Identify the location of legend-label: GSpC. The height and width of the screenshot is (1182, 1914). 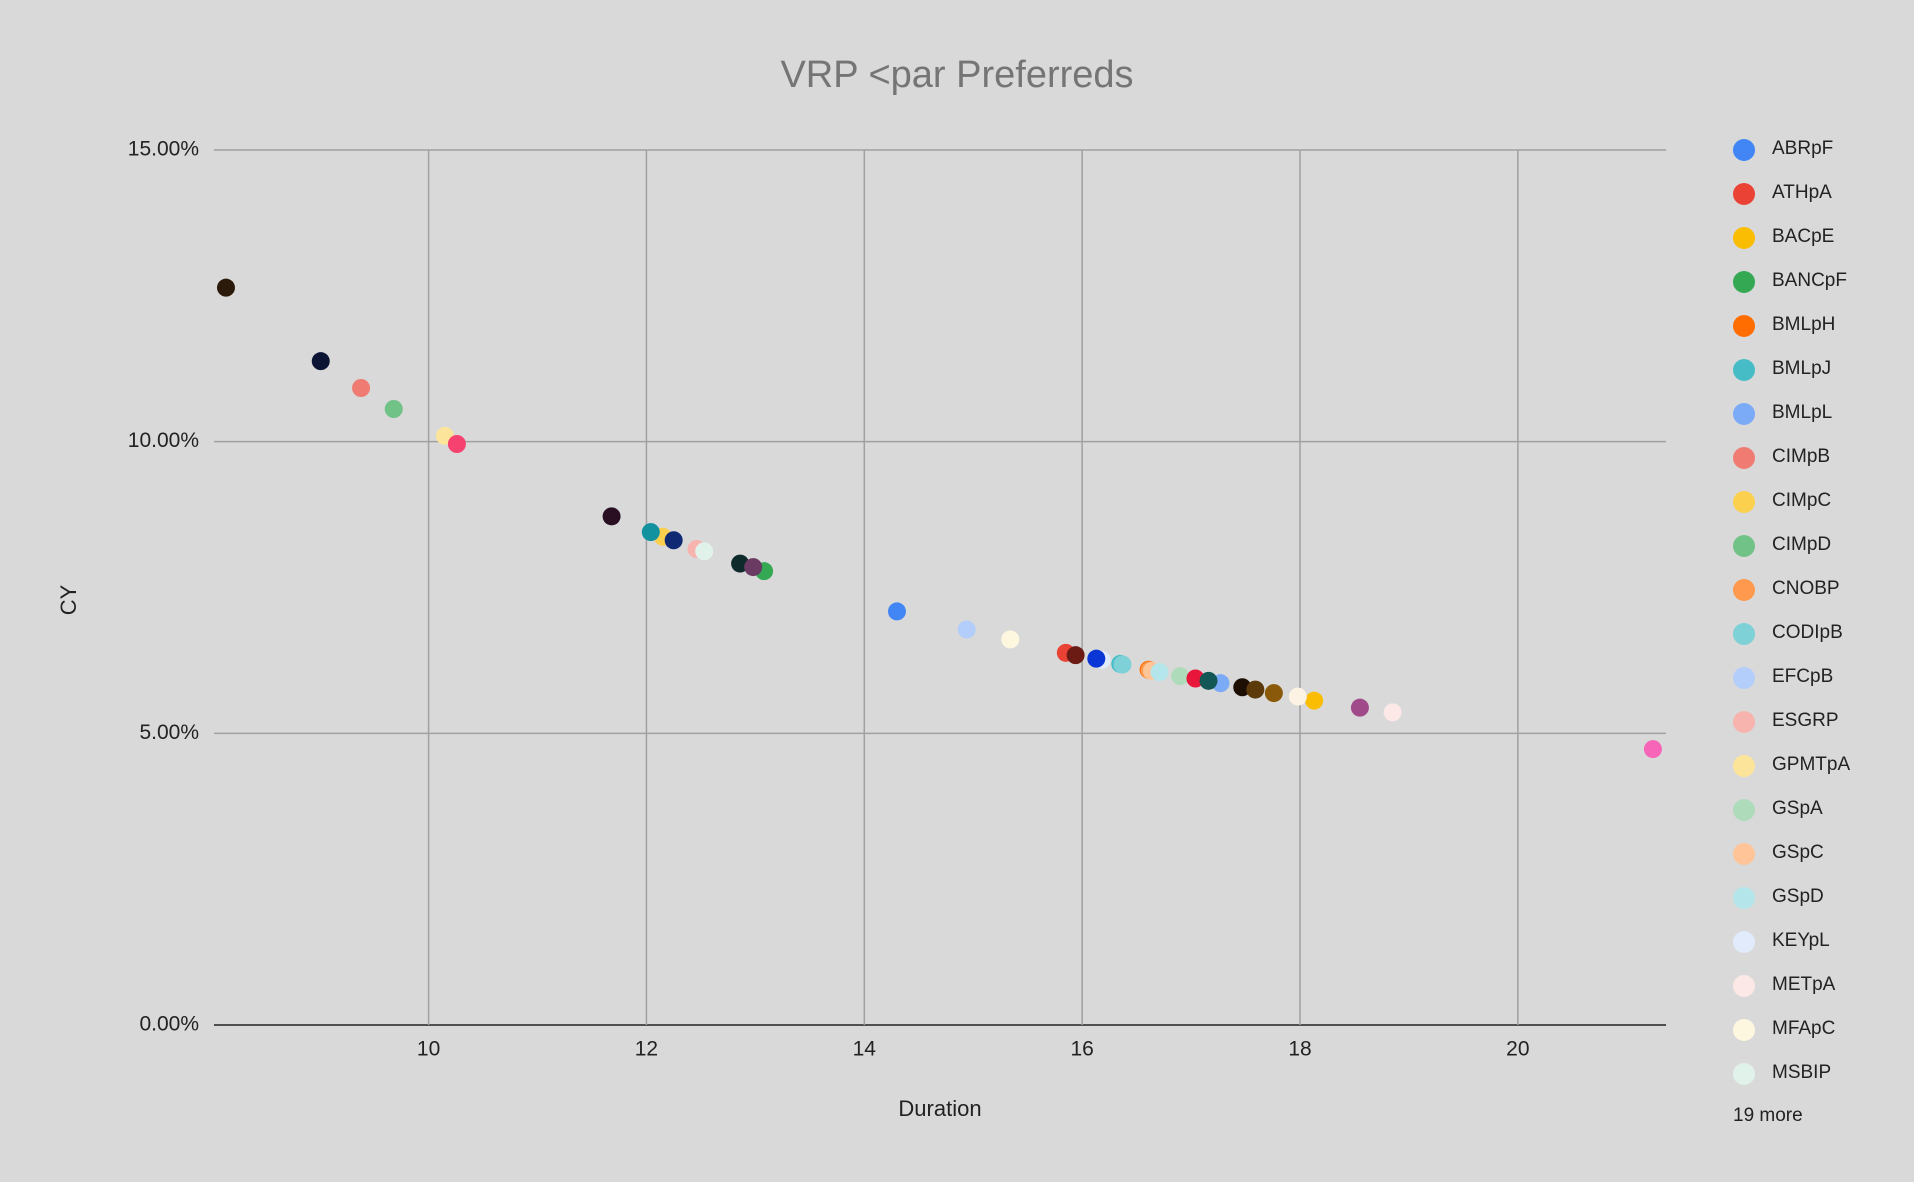
(1798, 852).